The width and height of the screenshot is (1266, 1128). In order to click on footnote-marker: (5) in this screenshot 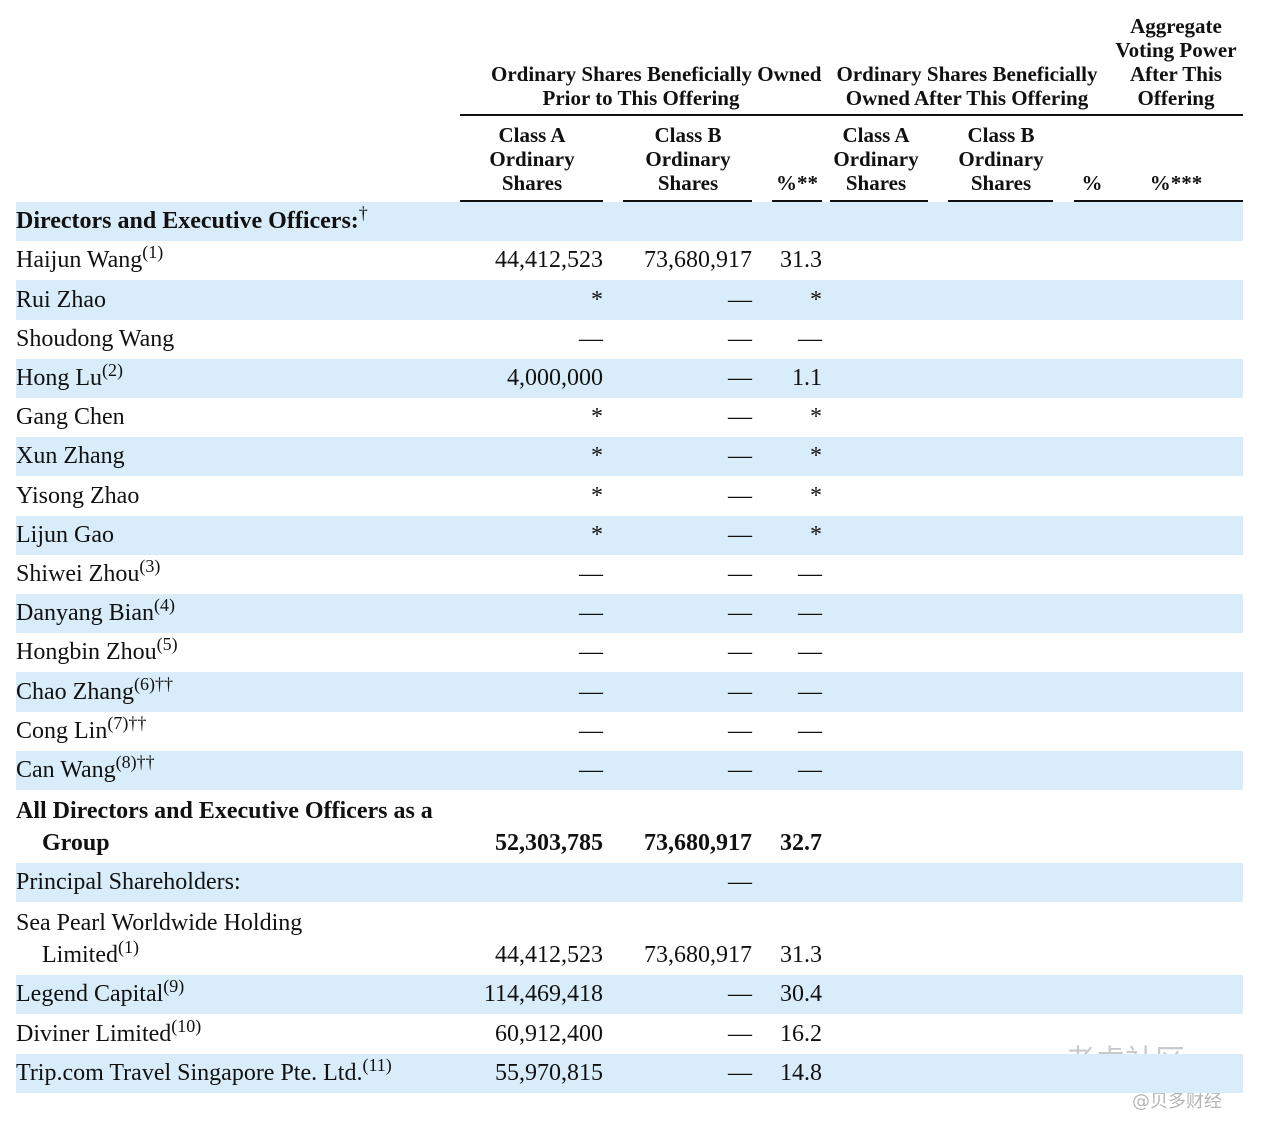, I will do `click(167, 644)`.